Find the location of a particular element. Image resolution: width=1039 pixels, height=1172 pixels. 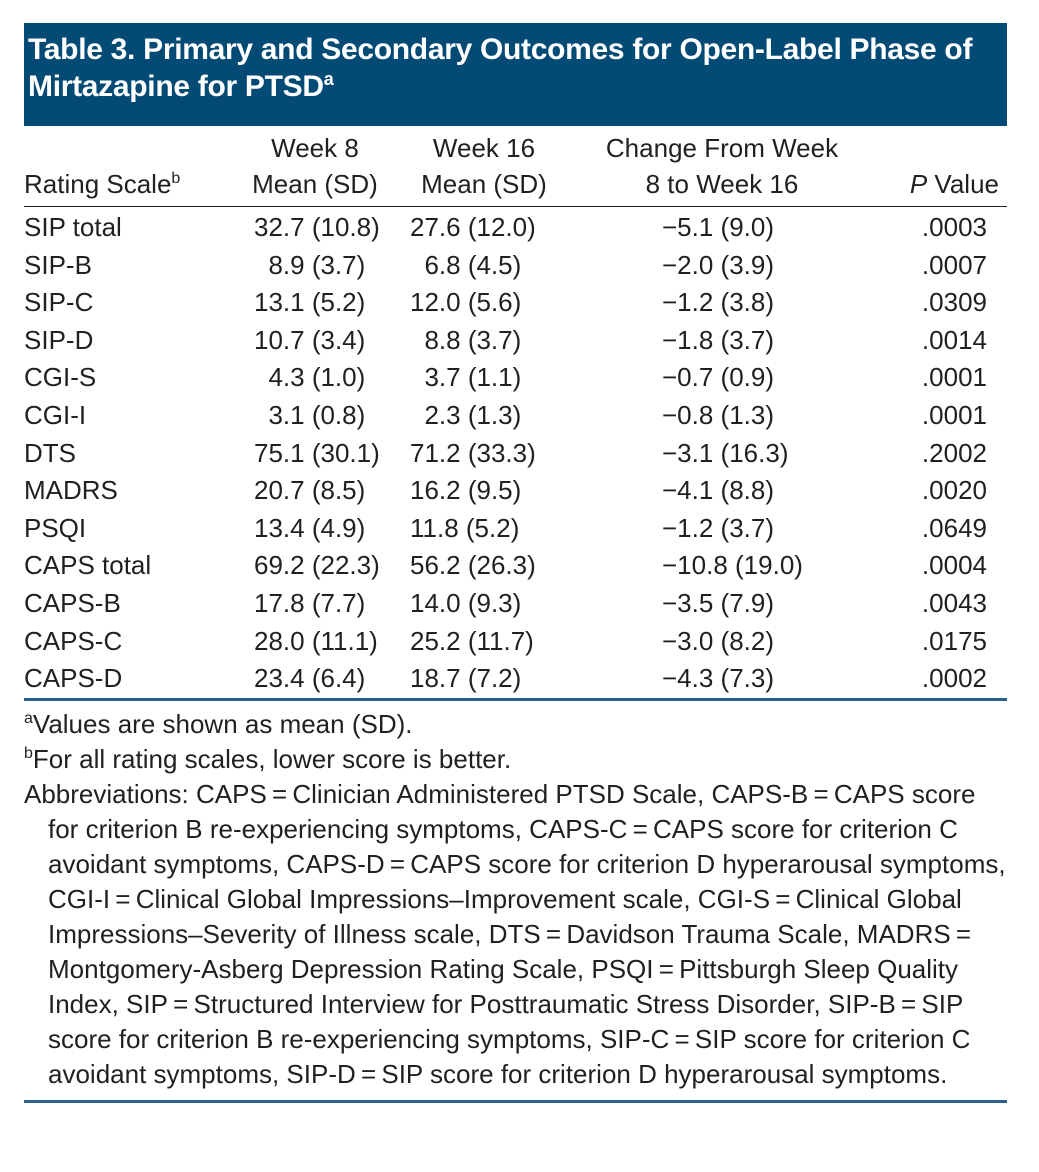

cell-rating-scale: MADRS is located at coordinates (71, 490).